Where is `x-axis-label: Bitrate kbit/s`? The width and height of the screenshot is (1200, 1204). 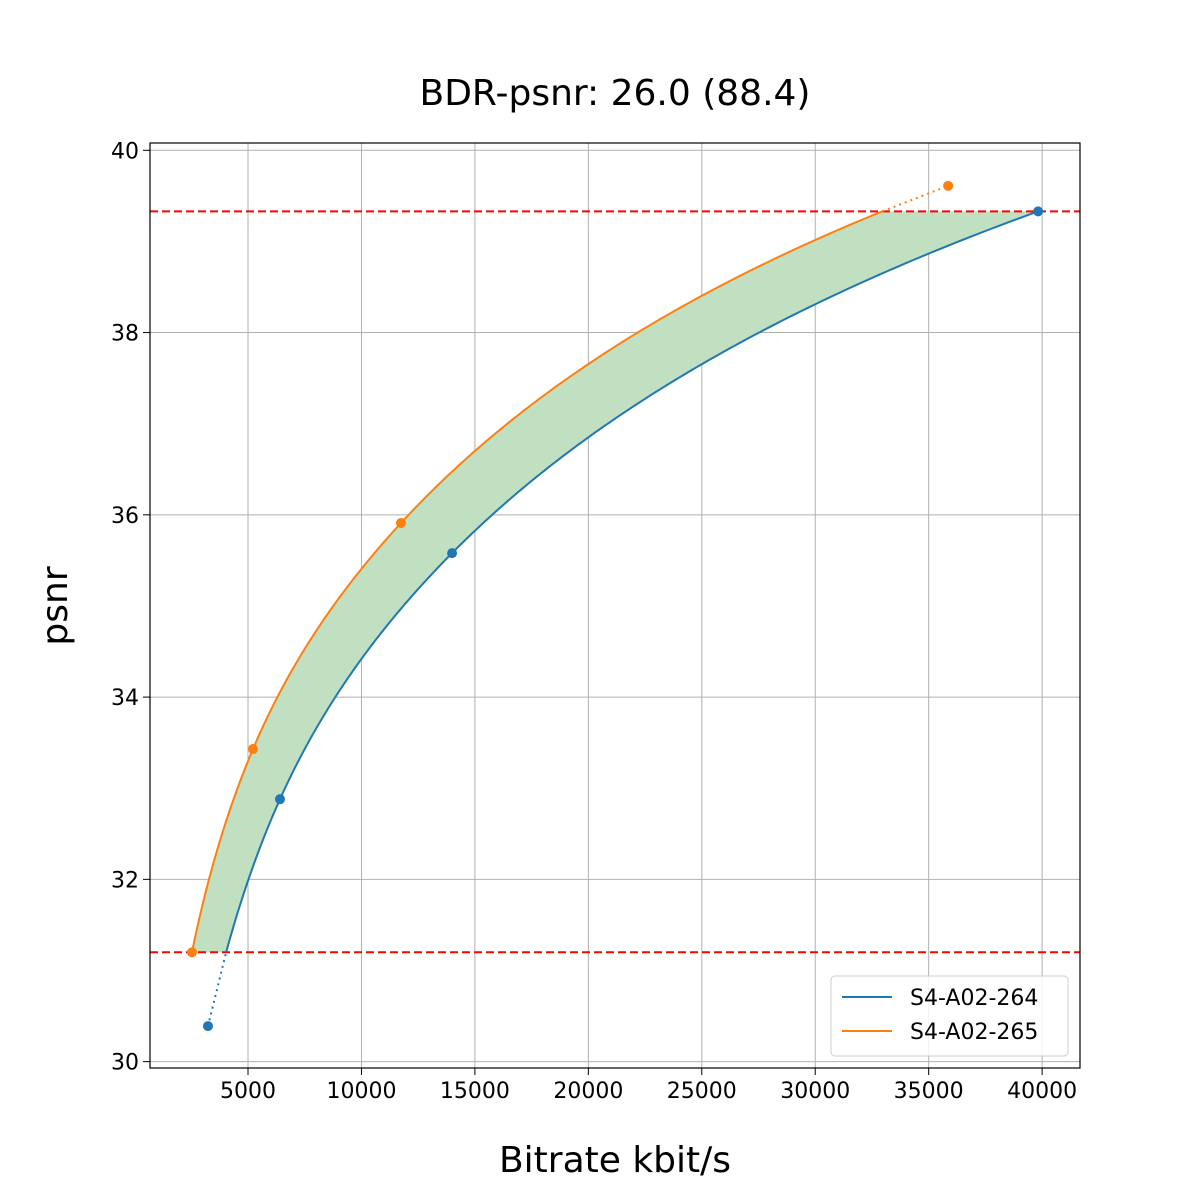
x-axis-label: Bitrate kbit/s is located at coordinates (615, 1160).